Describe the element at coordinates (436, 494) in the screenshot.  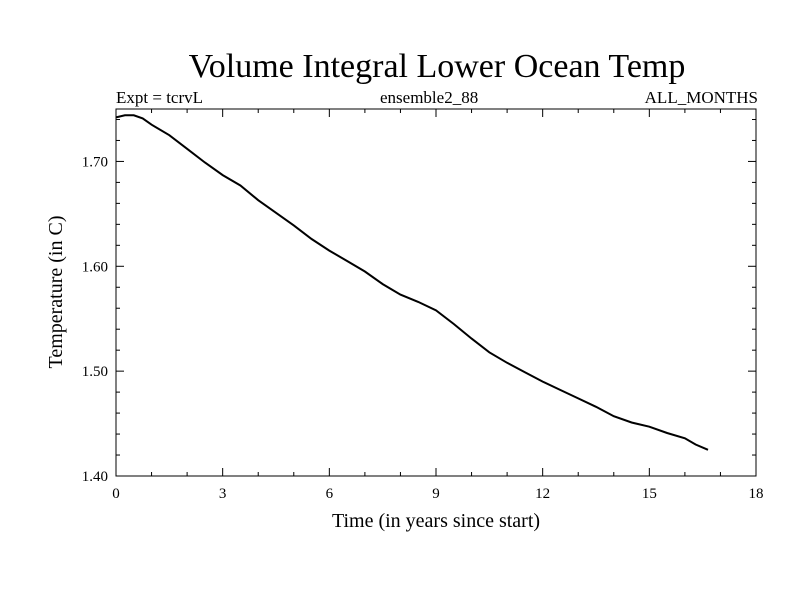
I see `x-tick-label: 9` at that location.